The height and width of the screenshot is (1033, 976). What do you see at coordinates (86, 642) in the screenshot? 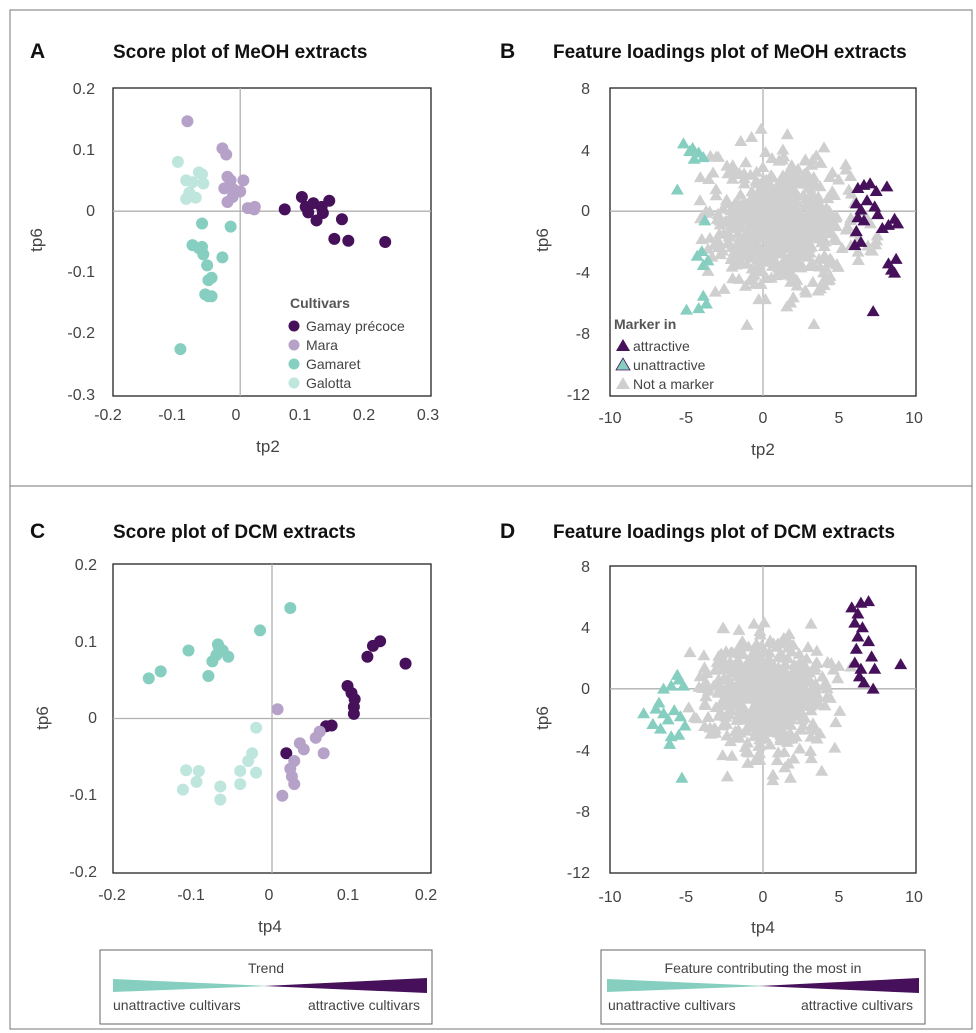
I see `tick-label: 0.1` at bounding box center [86, 642].